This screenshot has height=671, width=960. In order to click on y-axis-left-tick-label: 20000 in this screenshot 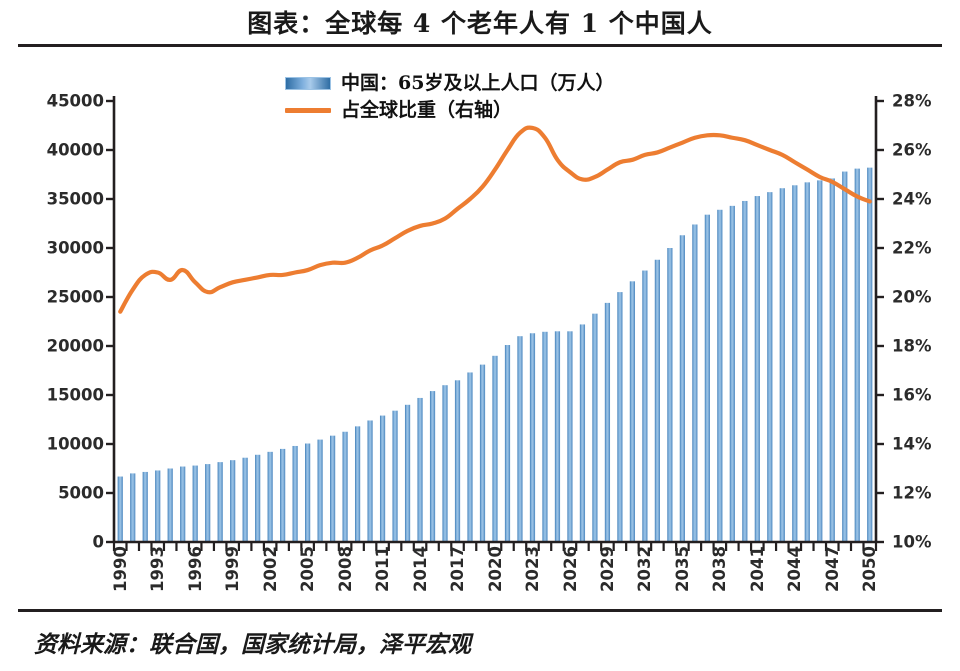, I will do `click(75, 346)`.